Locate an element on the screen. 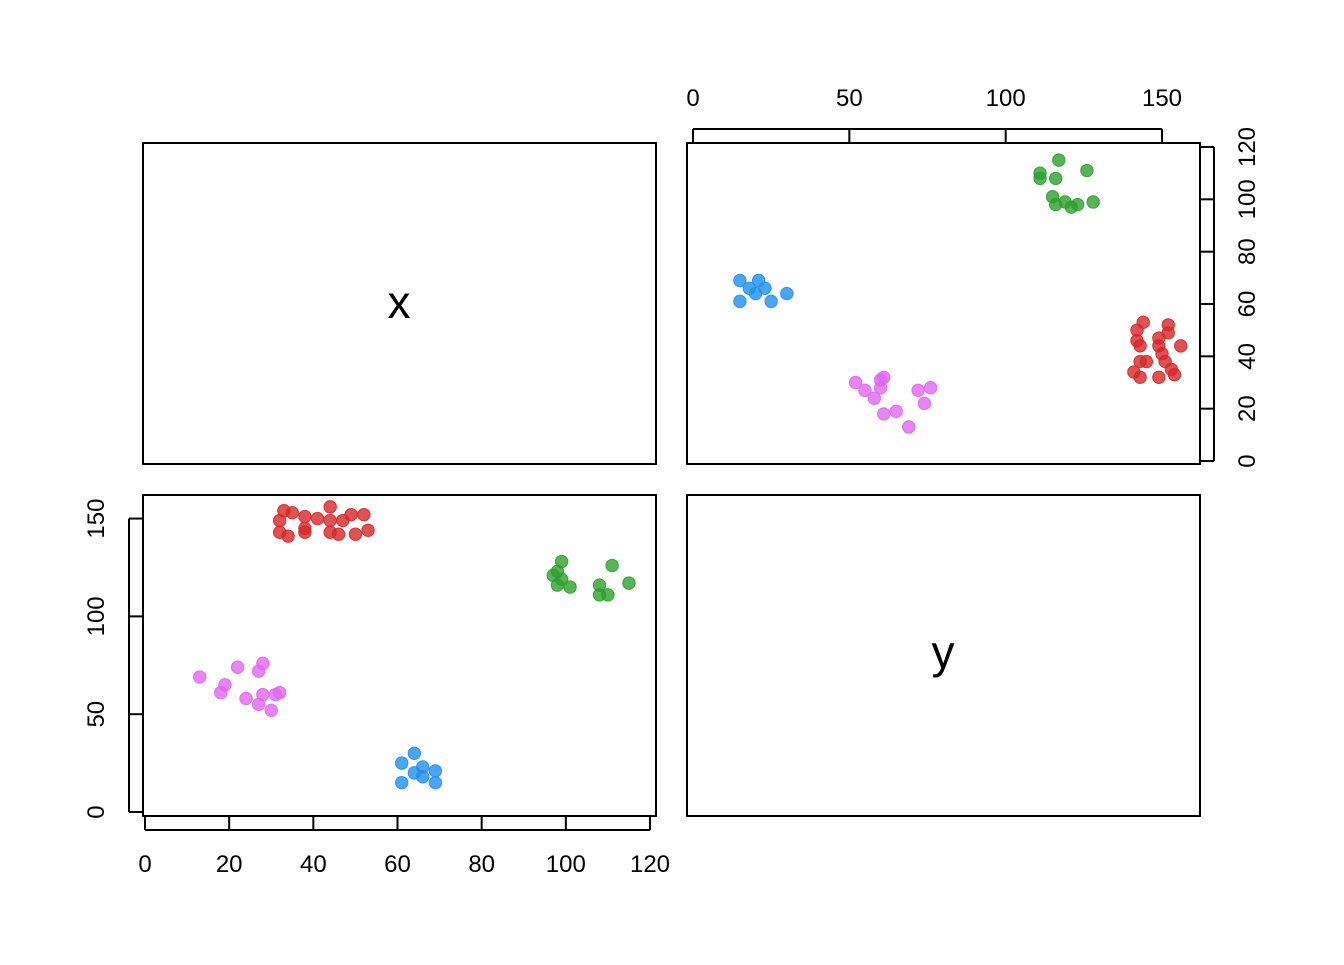 The width and height of the screenshot is (1344, 965). y-axis-left-tick-label: 150 is located at coordinates (96, 519).